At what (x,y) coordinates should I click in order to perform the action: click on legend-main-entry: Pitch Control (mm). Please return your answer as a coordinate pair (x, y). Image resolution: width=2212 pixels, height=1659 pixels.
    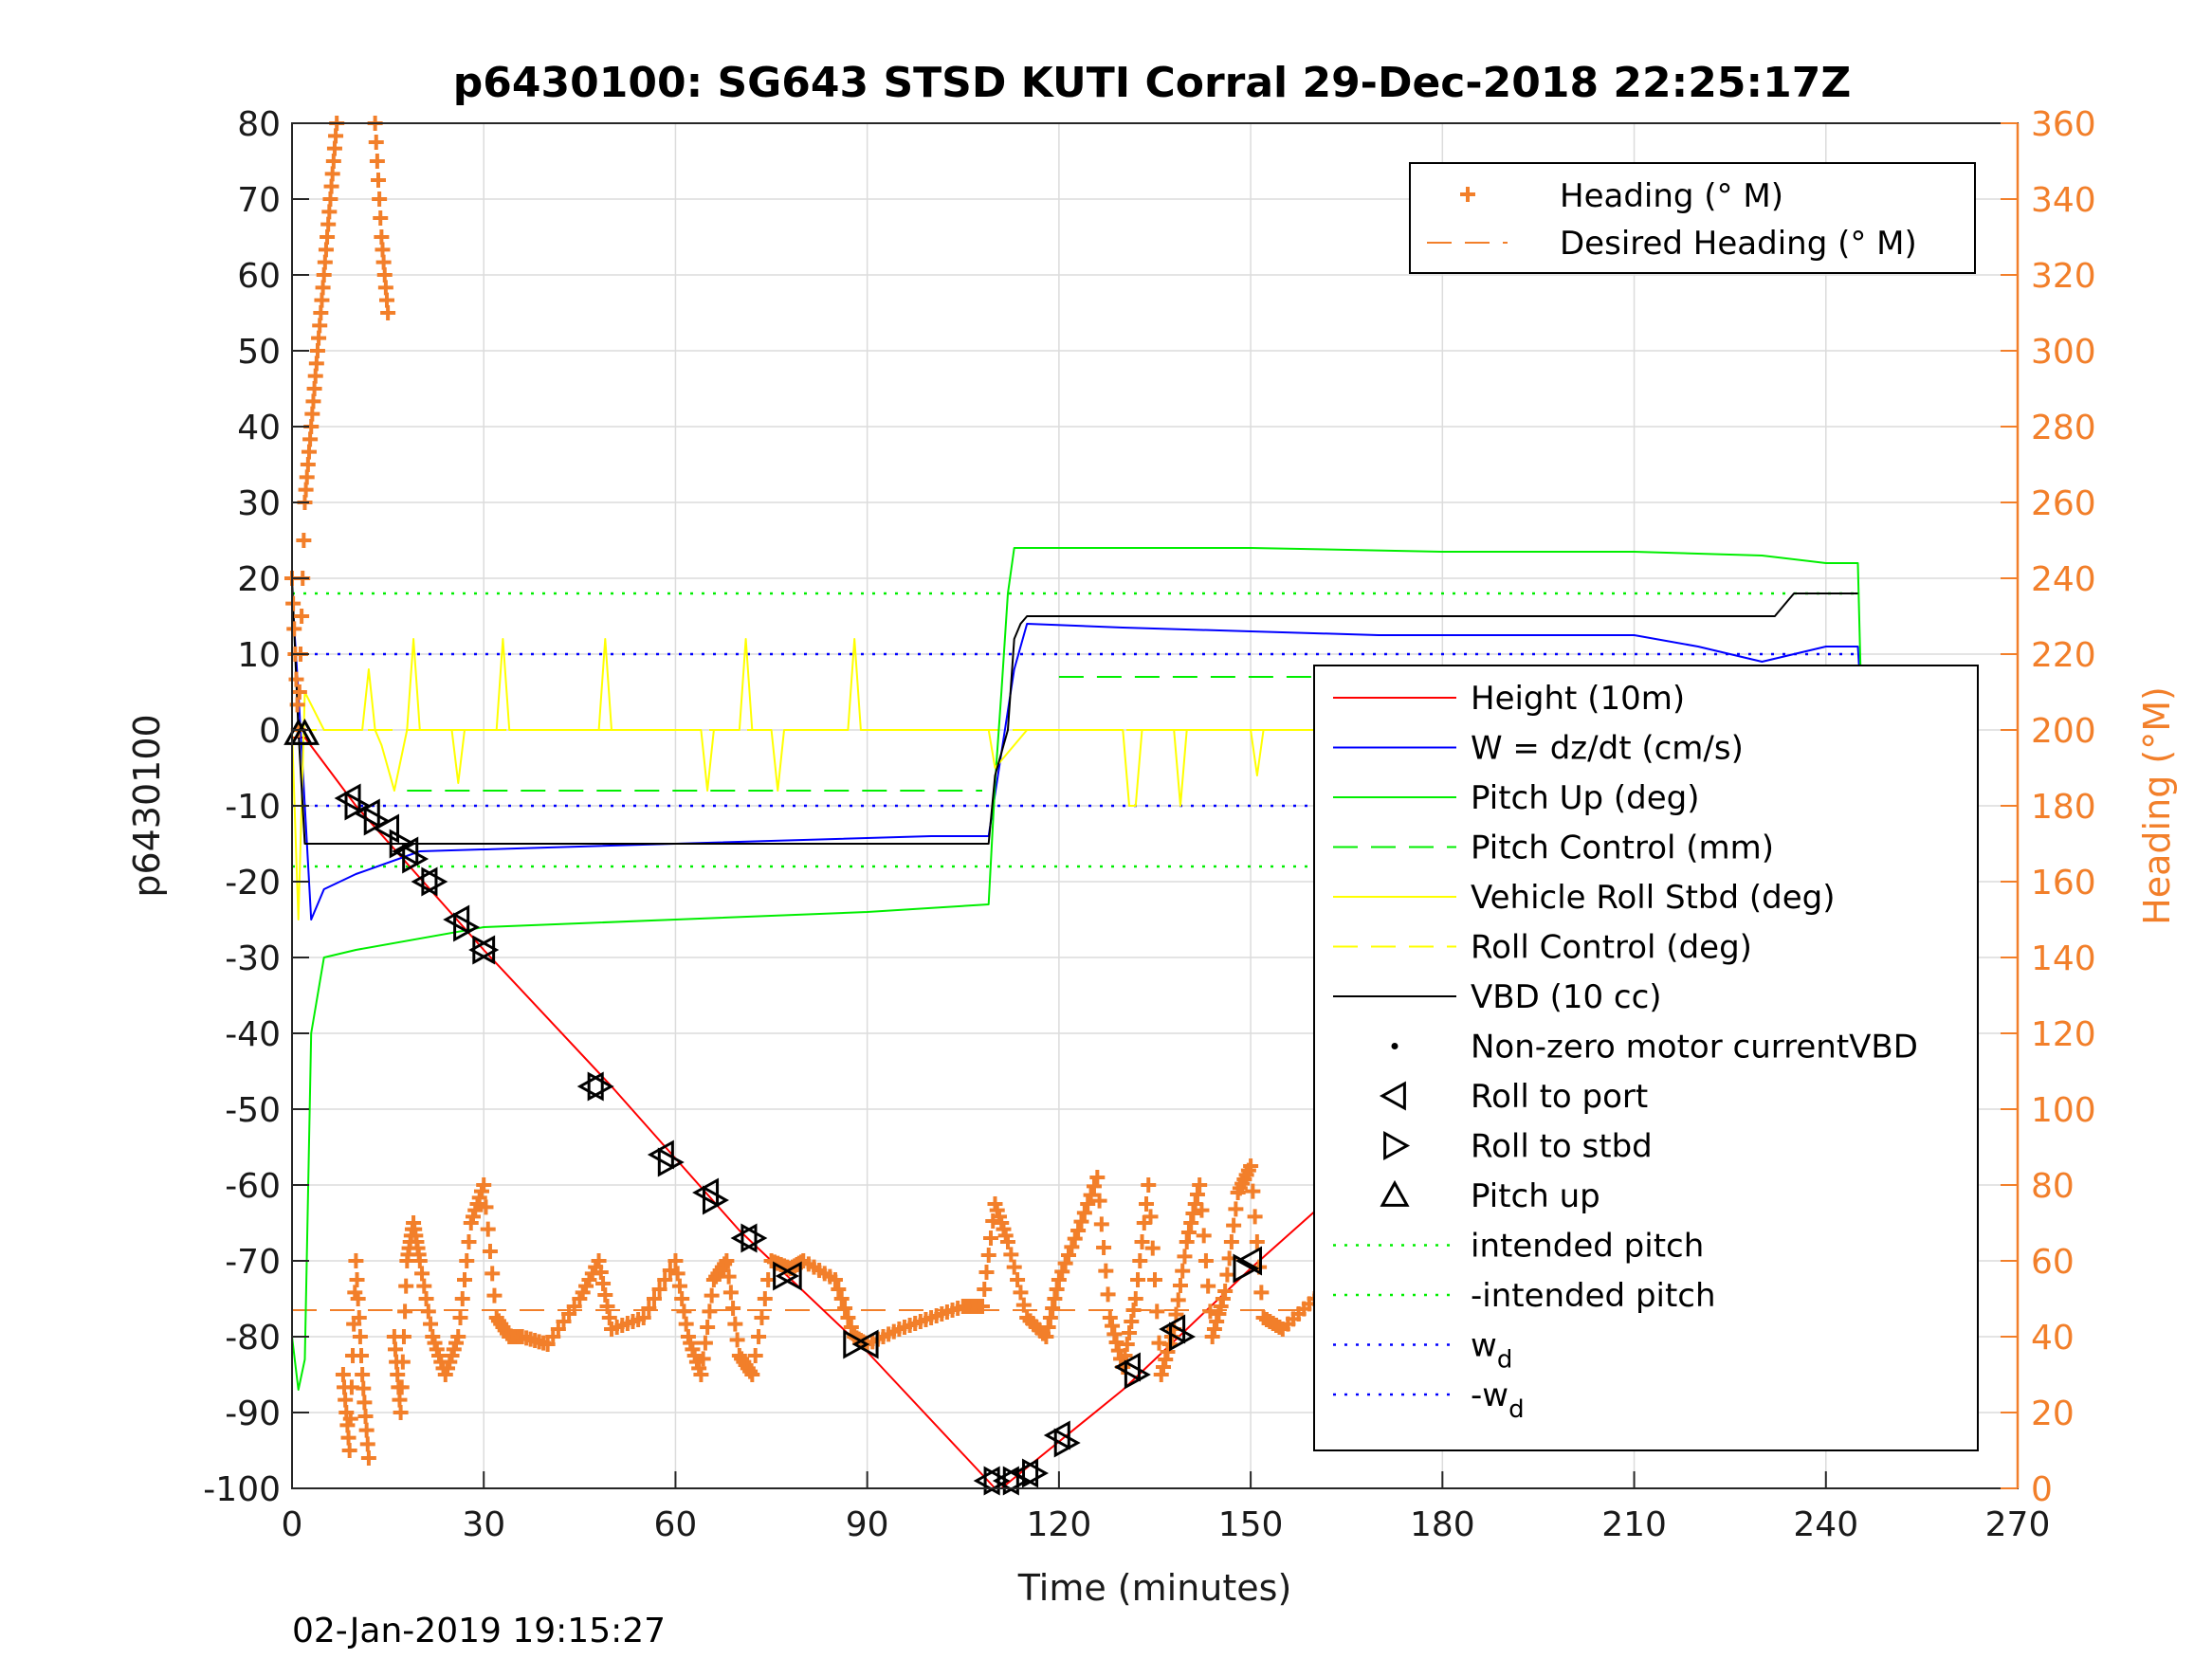
    Looking at the image, I should click on (1622, 848).